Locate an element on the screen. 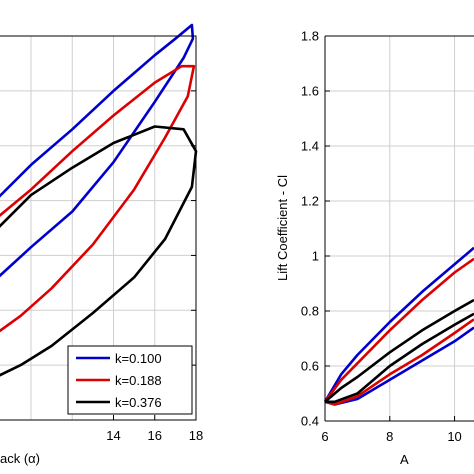 This screenshot has height=474, width=474. right-x-tick-label: 10 is located at coordinates (454, 436).